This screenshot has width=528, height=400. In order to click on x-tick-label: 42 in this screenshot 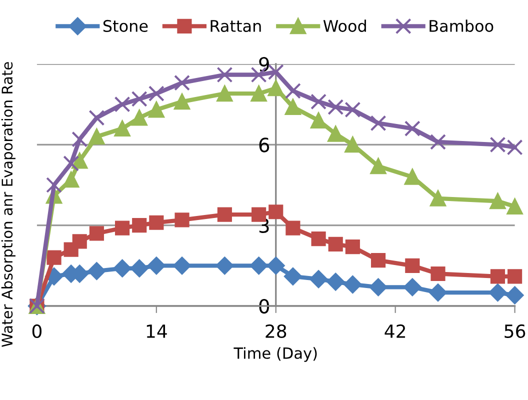, I will do `click(395, 331)`.